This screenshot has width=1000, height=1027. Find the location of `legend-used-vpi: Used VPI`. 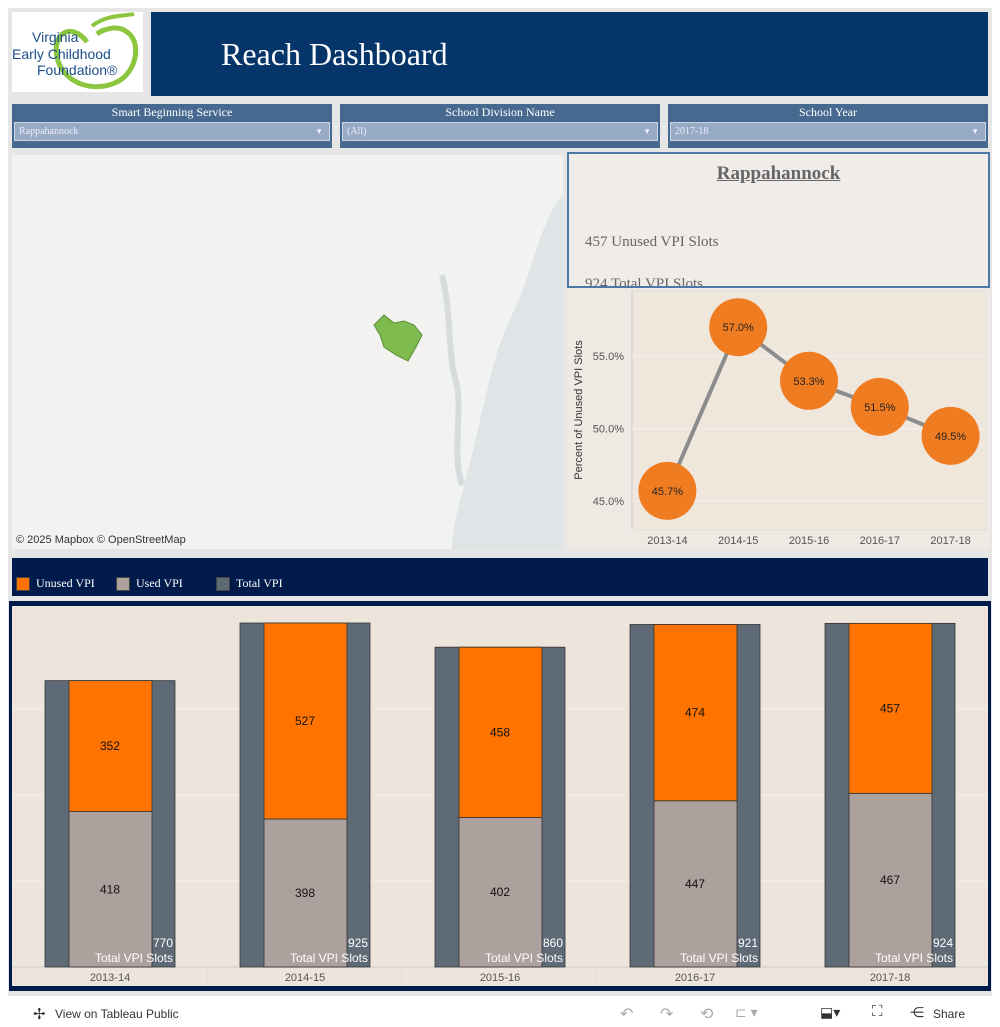

legend-used-vpi: Used VPI is located at coordinates (149, 583).